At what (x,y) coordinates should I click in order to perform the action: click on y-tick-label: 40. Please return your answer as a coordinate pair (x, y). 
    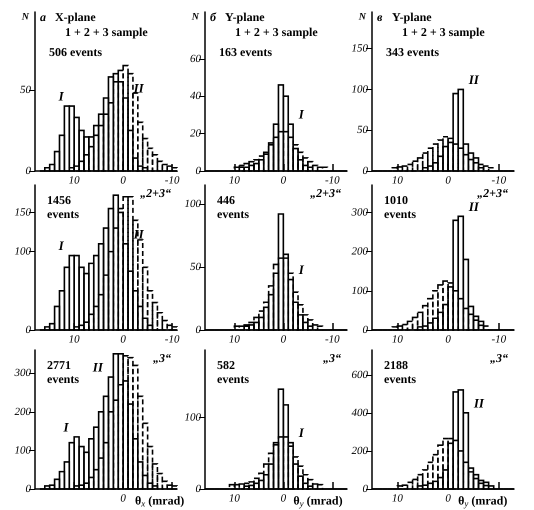
    Looking at the image, I should click on (196, 96).